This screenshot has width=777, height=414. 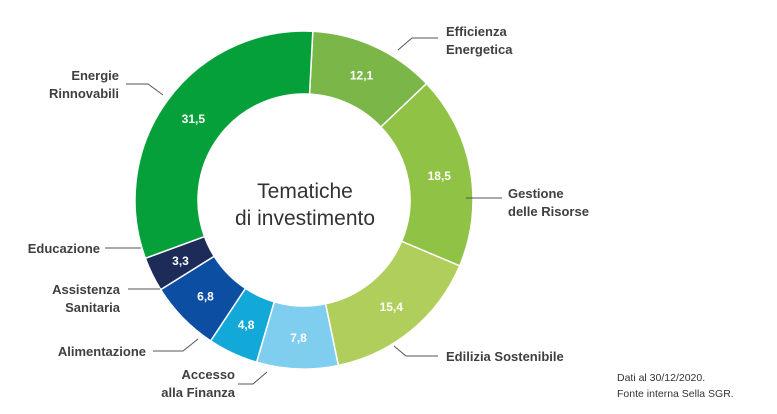 I want to click on leader-line-efficienza-energetica, so click(x=417, y=44).